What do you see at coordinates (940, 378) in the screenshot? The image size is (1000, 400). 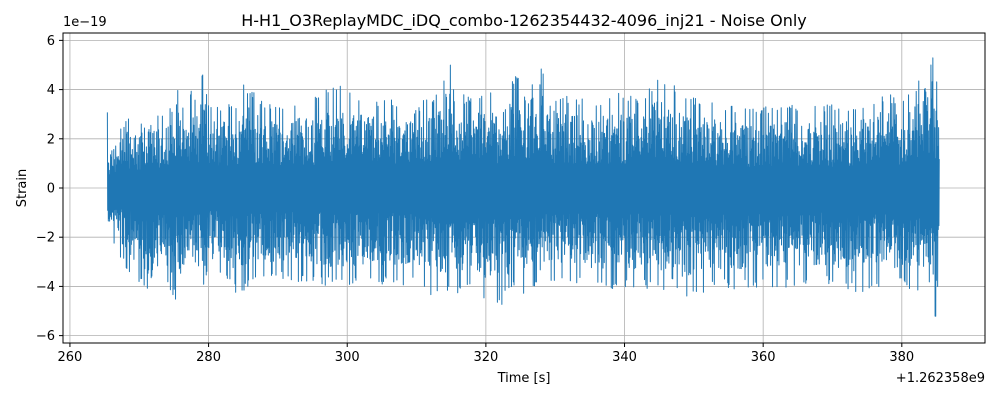 I see `x-axis-offset-label: +1.262358e9` at bounding box center [940, 378].